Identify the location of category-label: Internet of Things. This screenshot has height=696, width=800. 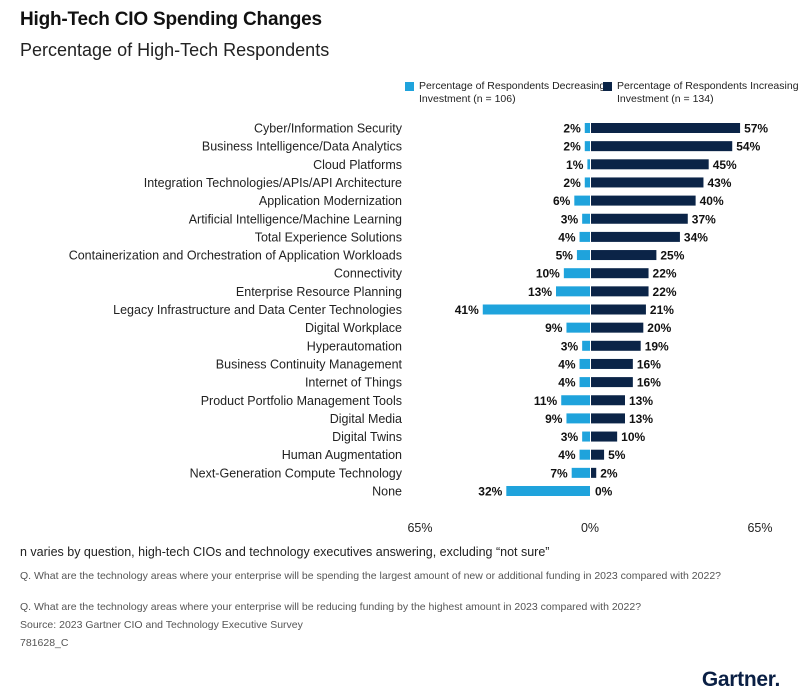
(353, 383).